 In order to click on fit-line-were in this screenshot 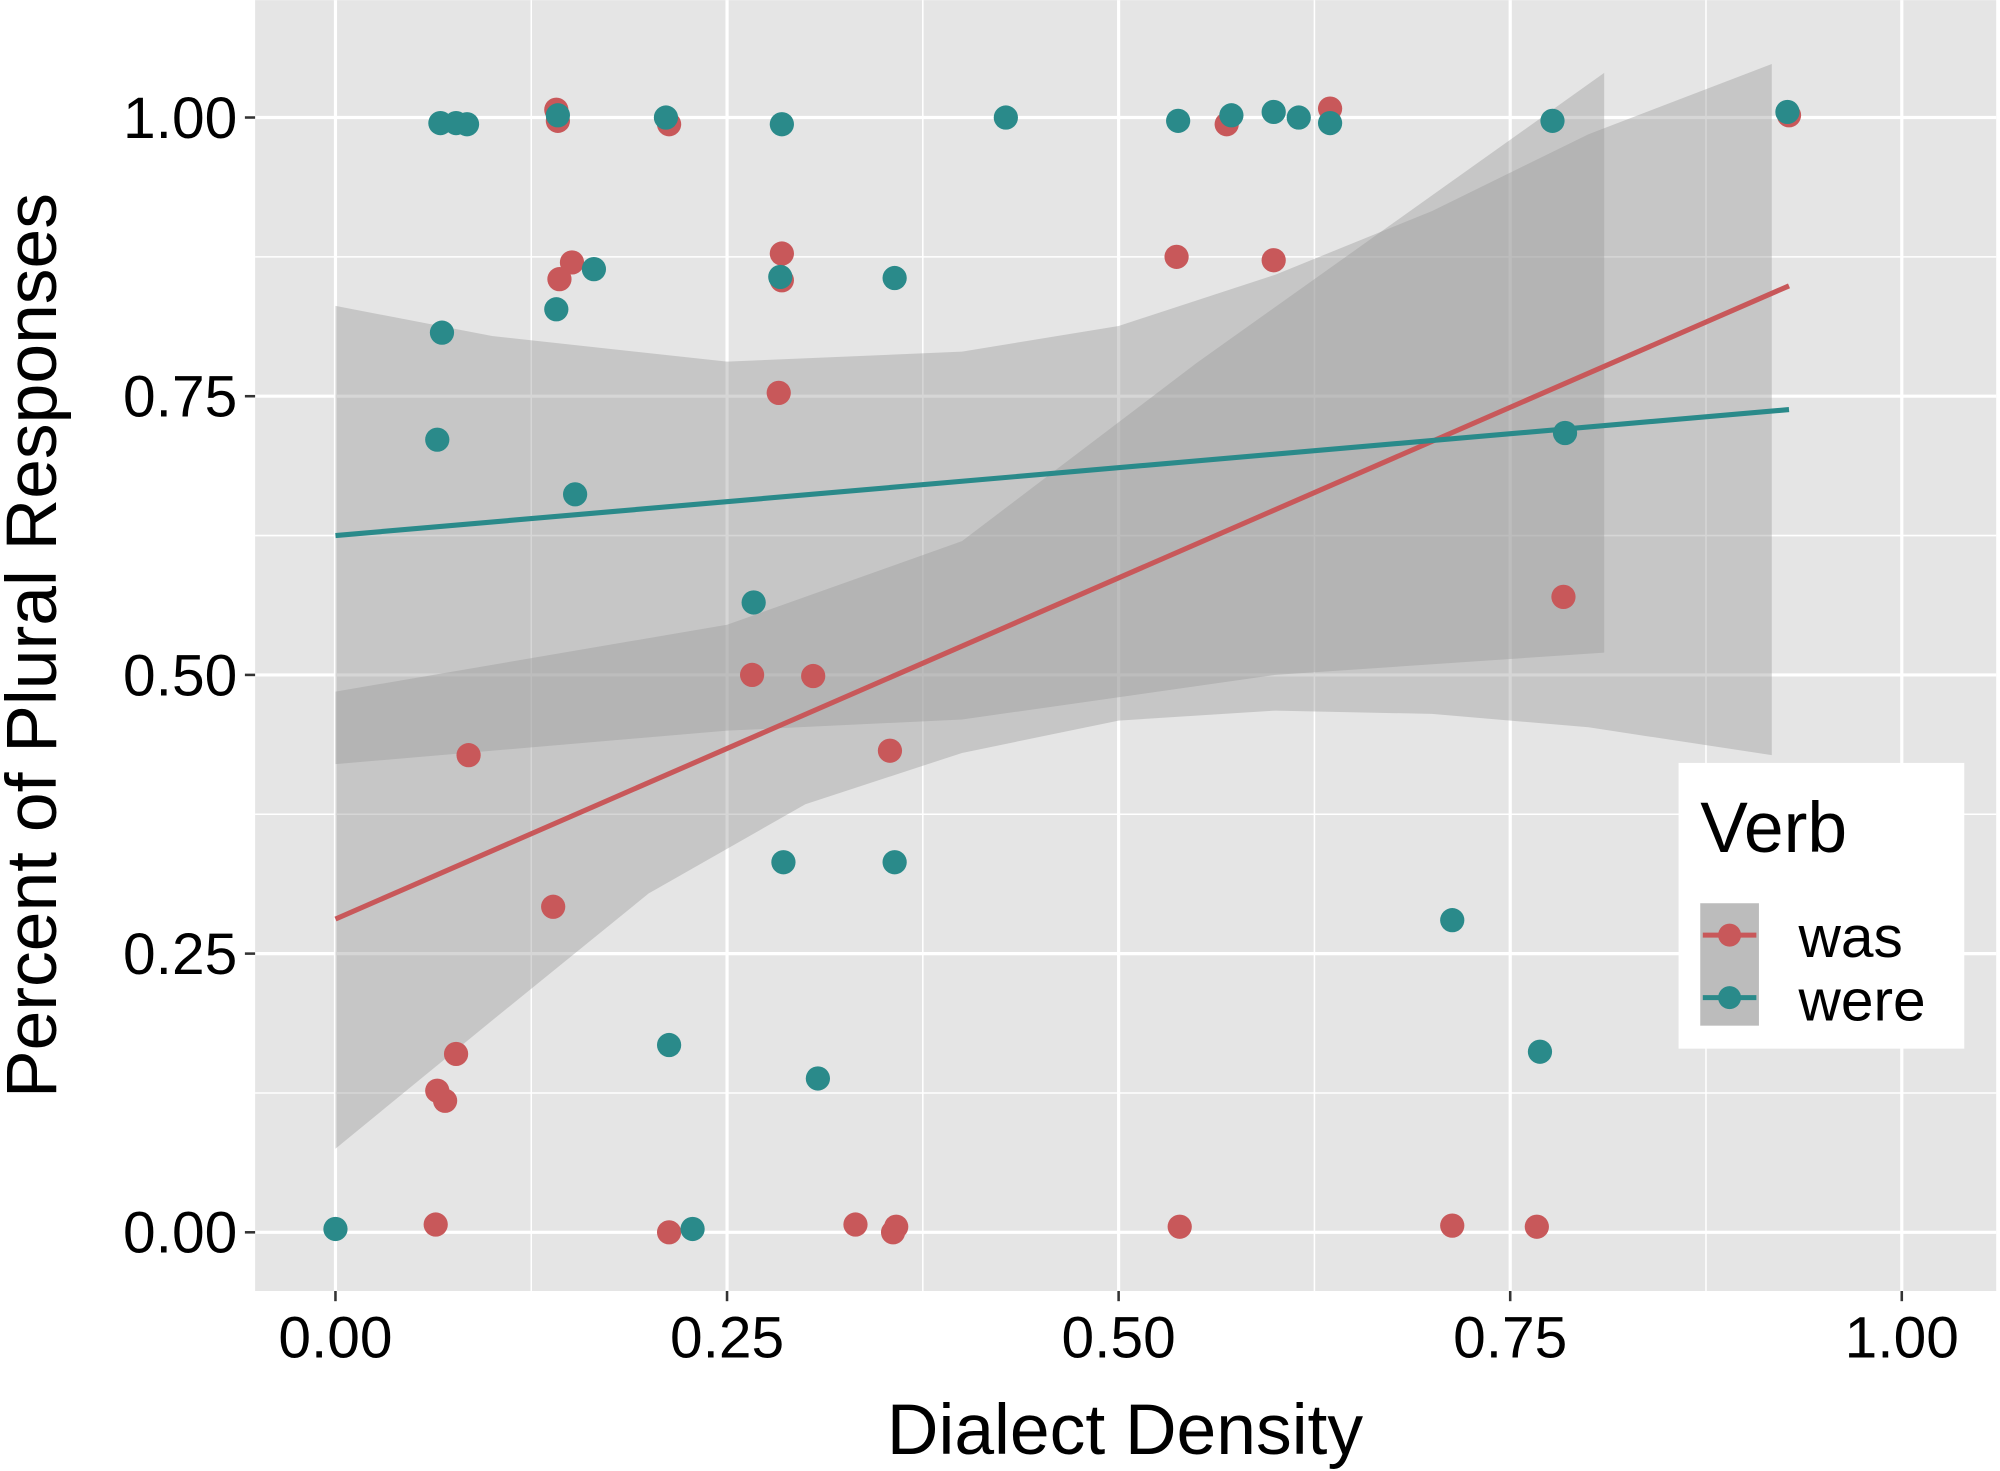, I will do `click(1062, 473)`.